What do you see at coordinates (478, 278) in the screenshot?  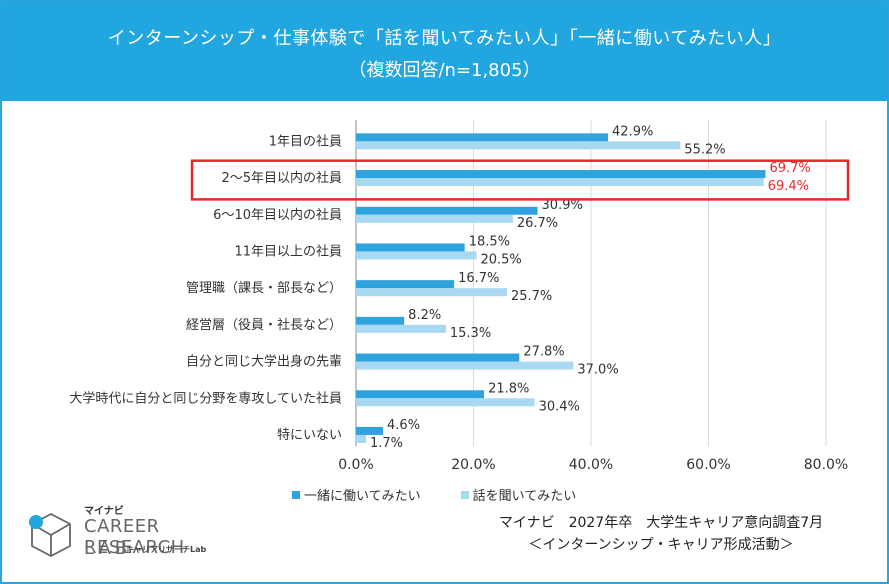 I see `value-label: 16.7%` at bounding box center [478, 278].